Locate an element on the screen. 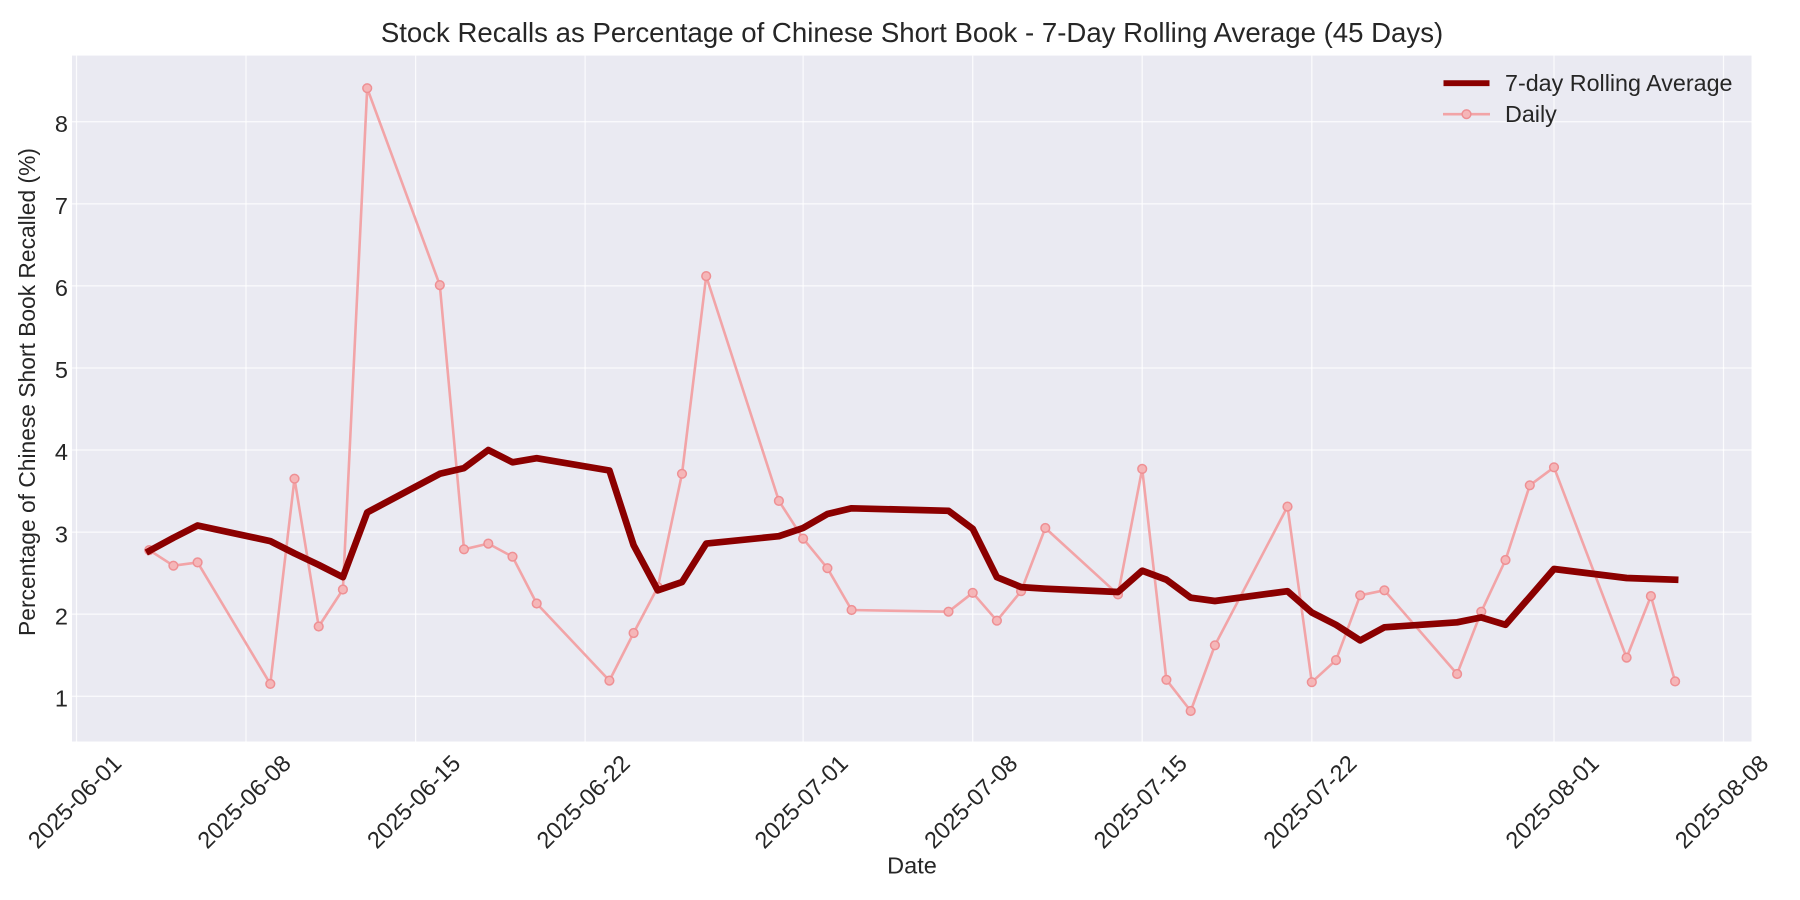 This screenshot has width=1800, height=900. svg-text: 4 is located at coordinates (61, 452).